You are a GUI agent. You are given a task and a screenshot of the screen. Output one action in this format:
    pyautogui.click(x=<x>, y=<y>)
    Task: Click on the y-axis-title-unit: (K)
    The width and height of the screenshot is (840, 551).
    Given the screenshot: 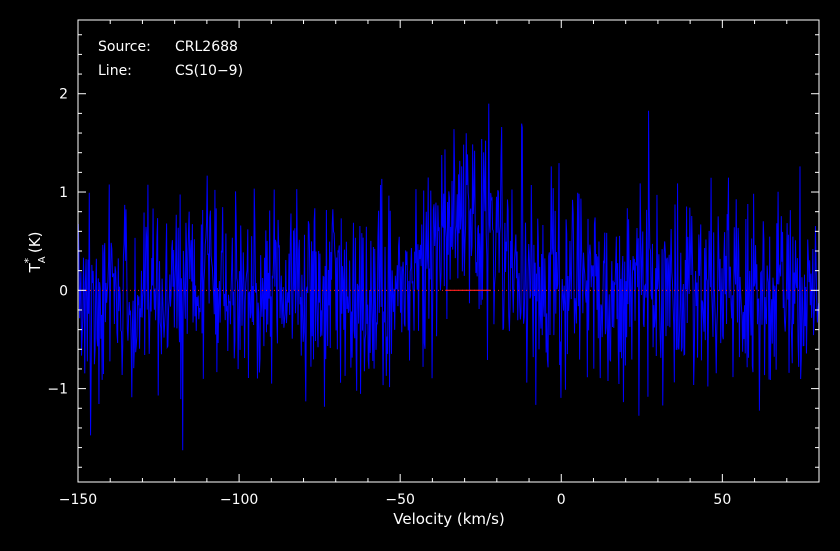 What is the action you would take?
    pyautogui.click(x=35, y=245)
    